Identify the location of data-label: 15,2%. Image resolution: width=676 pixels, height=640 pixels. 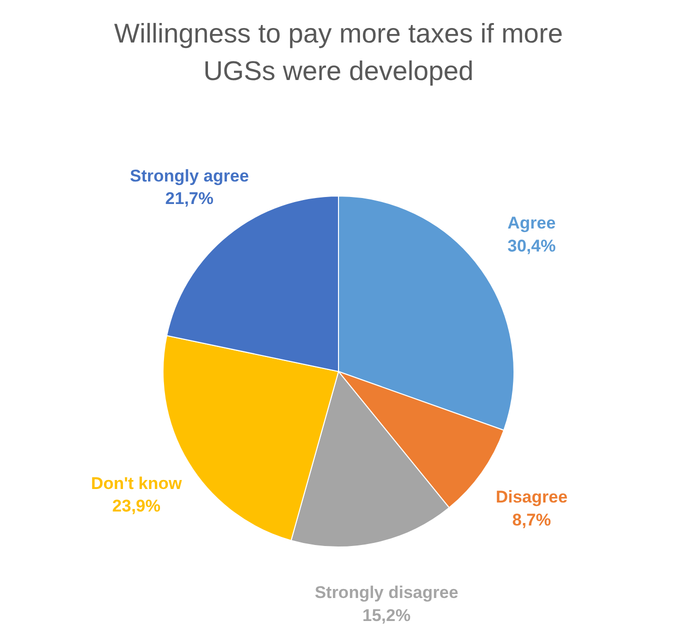
(386, 615).